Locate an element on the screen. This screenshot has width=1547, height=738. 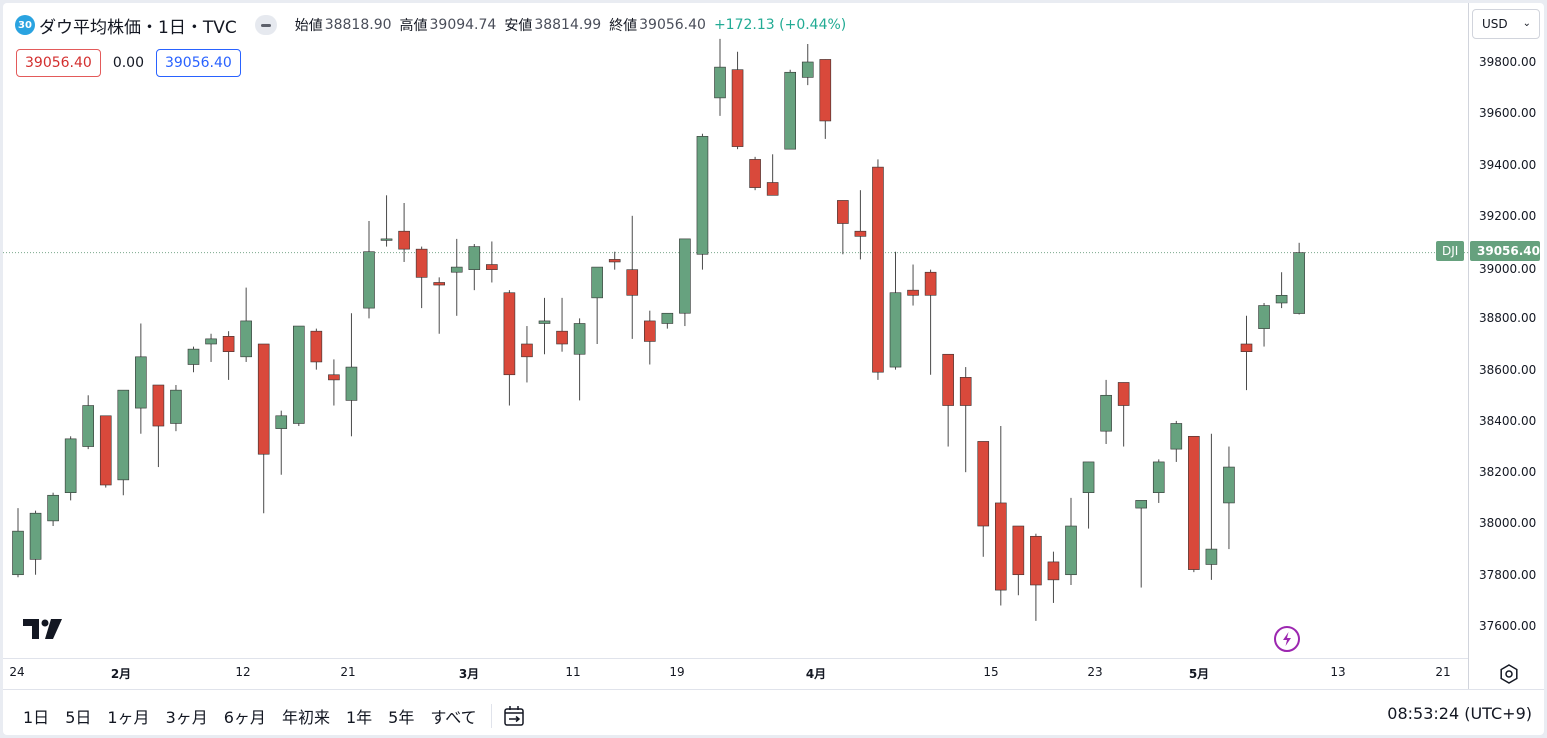
quick-trade: 39056.40 0.00 39056.40 is located at coordinates (128, 63).